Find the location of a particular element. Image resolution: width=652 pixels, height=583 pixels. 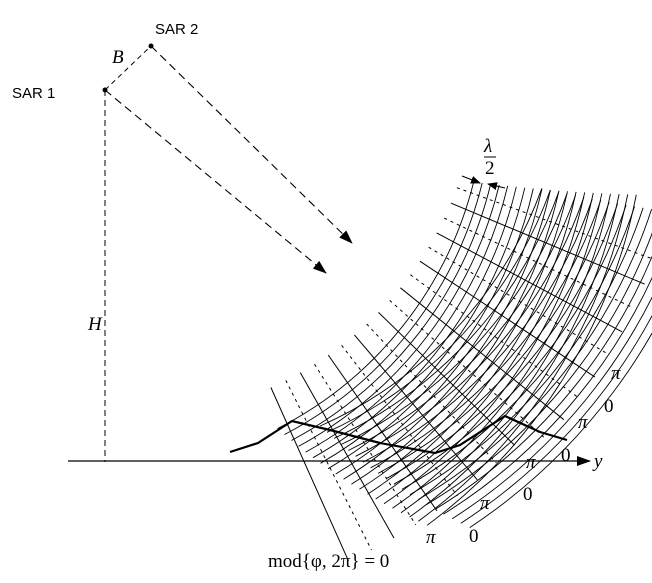

look-ray-sar2 is located at coordinates (251, 144).